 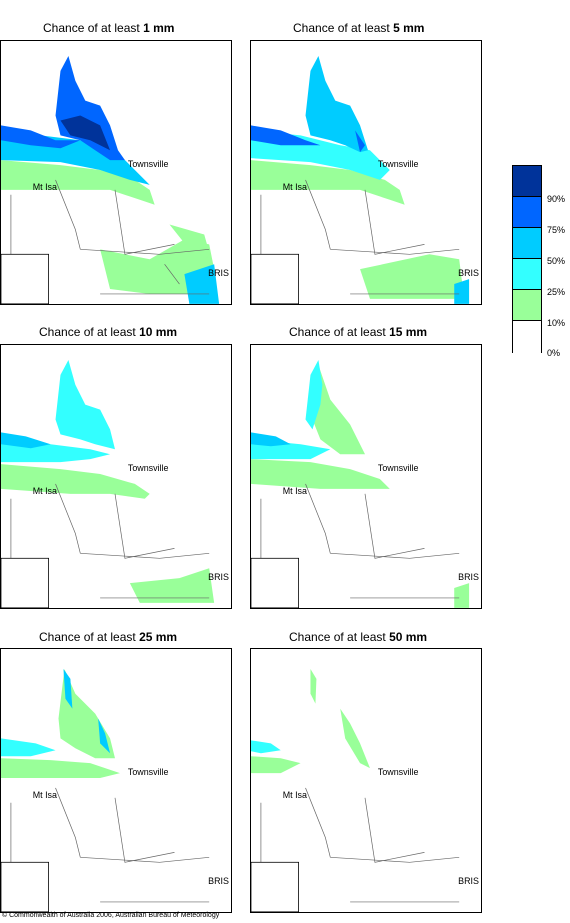 I want to click on panel-title-10mm: Chance of at least 10 mm, so click(x=108, y=332).